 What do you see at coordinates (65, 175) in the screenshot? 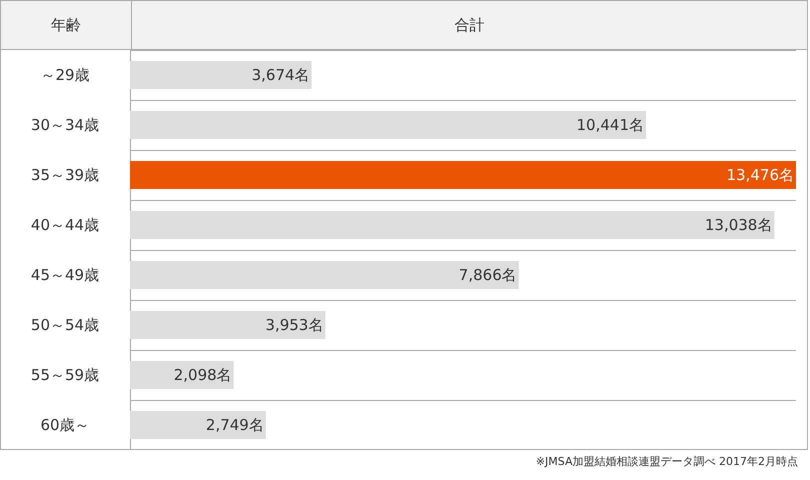
I see `y-tick-label: 35～39歳` at bounding box center [65, 175].